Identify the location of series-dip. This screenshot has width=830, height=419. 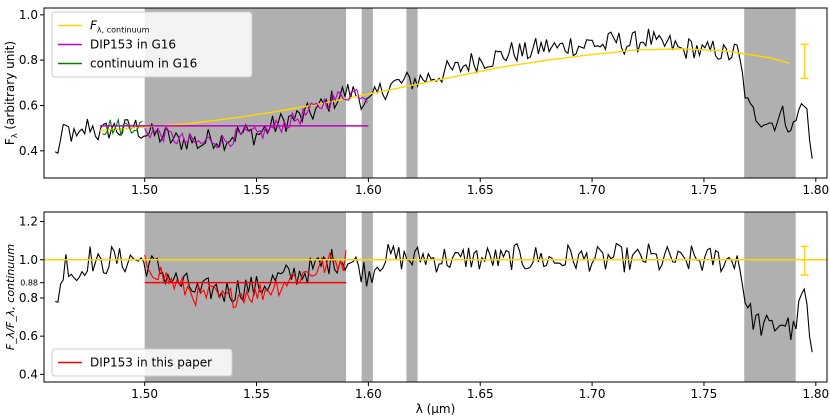
(256, 118).